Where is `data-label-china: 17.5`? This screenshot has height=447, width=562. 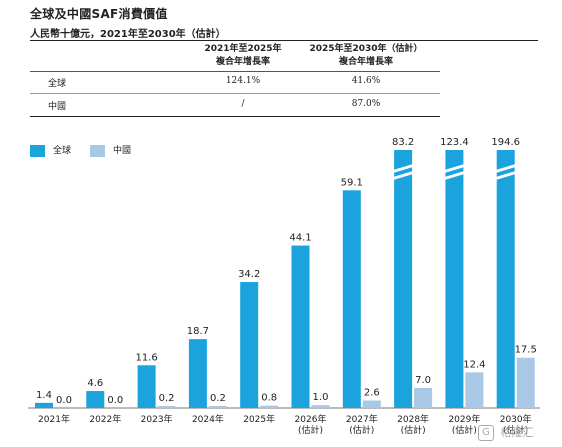
data-label-china: 17.5 is located at coordinates (526, 350).